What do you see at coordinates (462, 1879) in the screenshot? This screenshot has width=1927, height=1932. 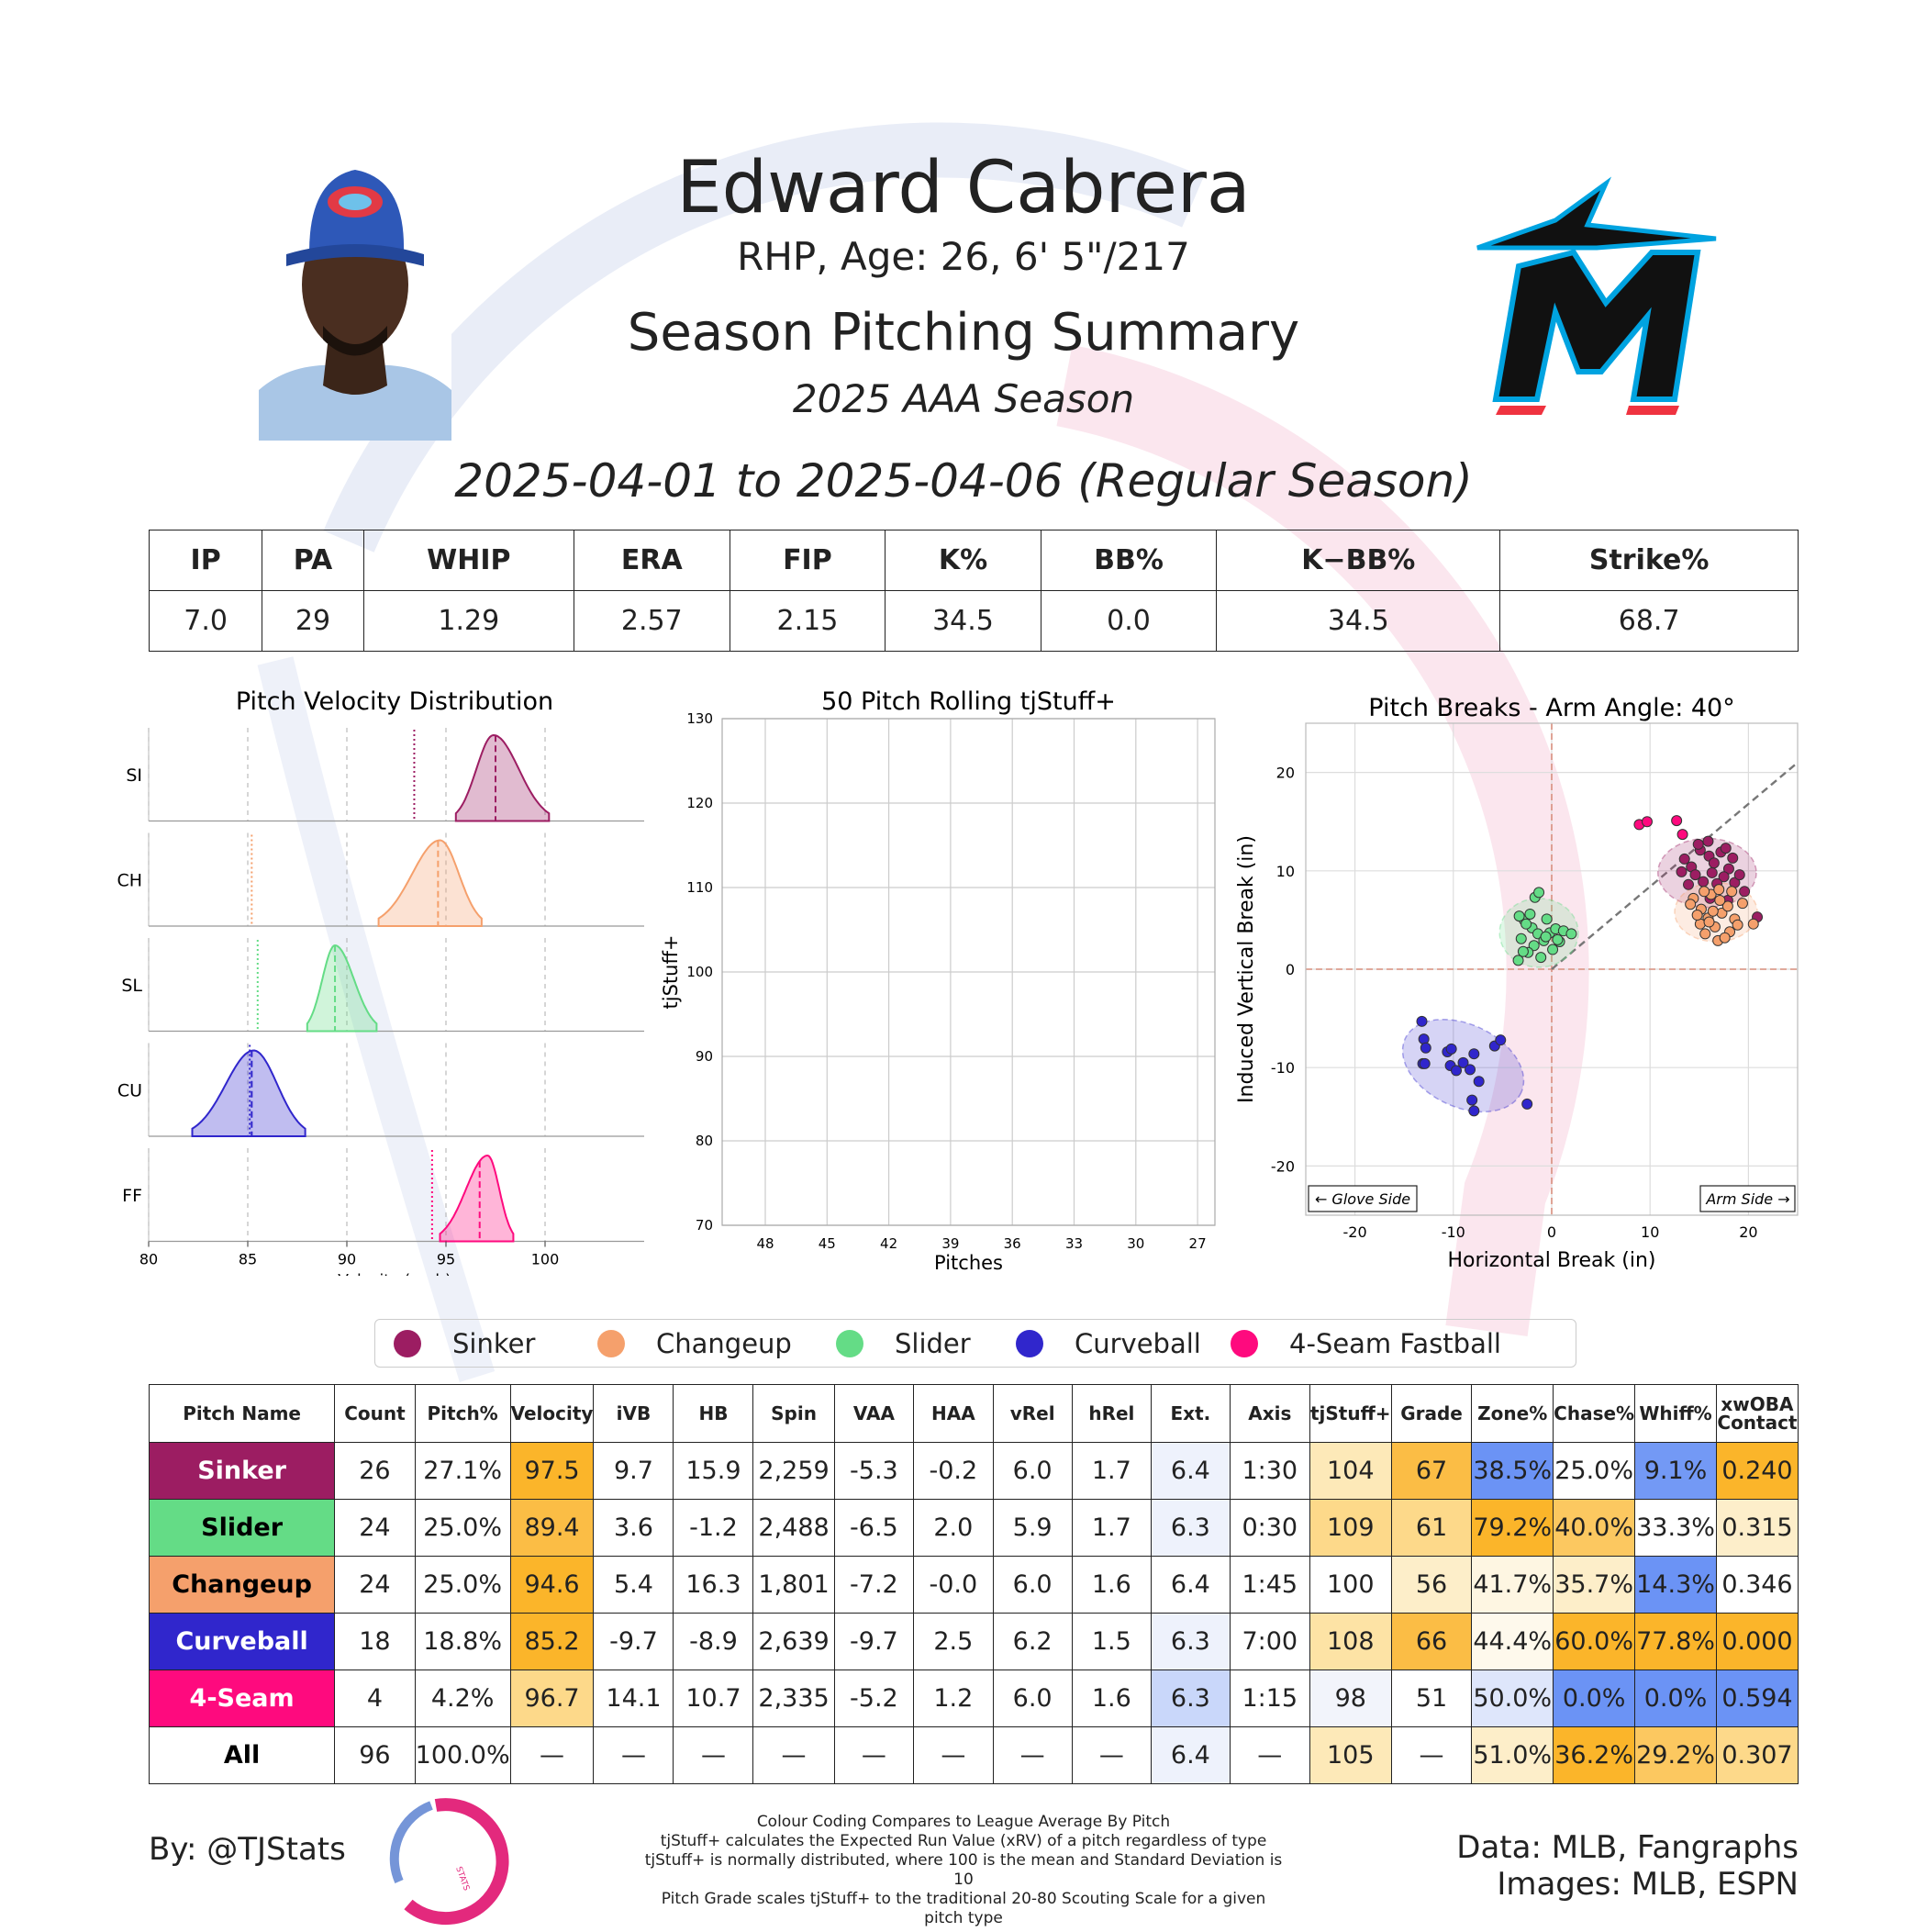 I see `tjstats-logo-text: STATS` at bounding box center [462, 1879].